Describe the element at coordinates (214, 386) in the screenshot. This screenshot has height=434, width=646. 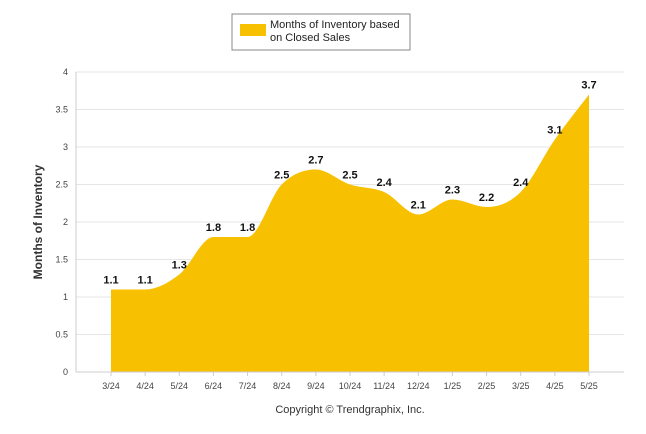
I see `x-tick-label: 6/24` at that location.